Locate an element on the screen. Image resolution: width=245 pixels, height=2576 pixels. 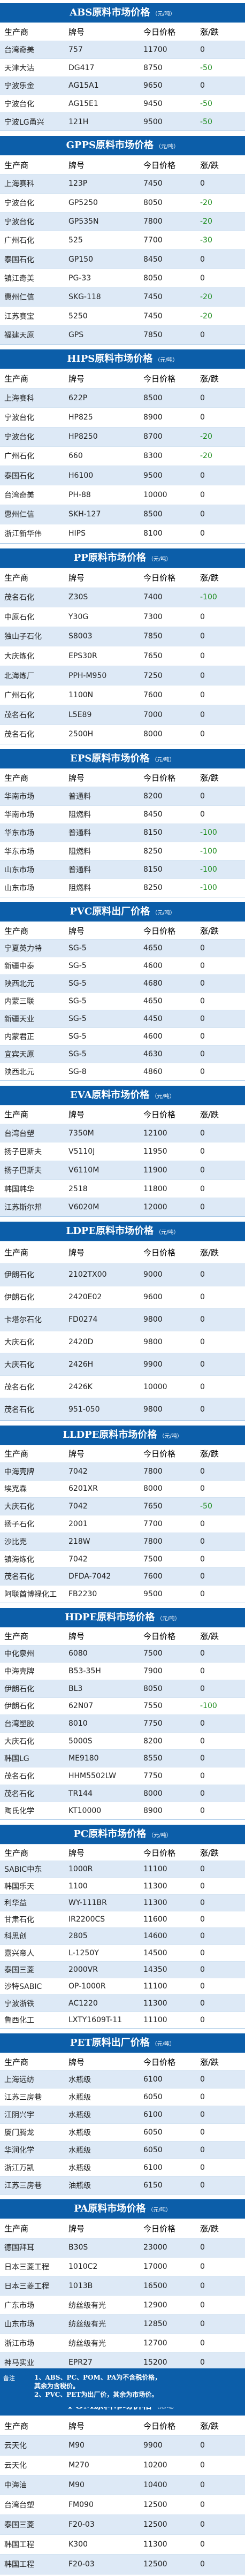
price-cell: 10400 is located at coordinates (155, 2485).